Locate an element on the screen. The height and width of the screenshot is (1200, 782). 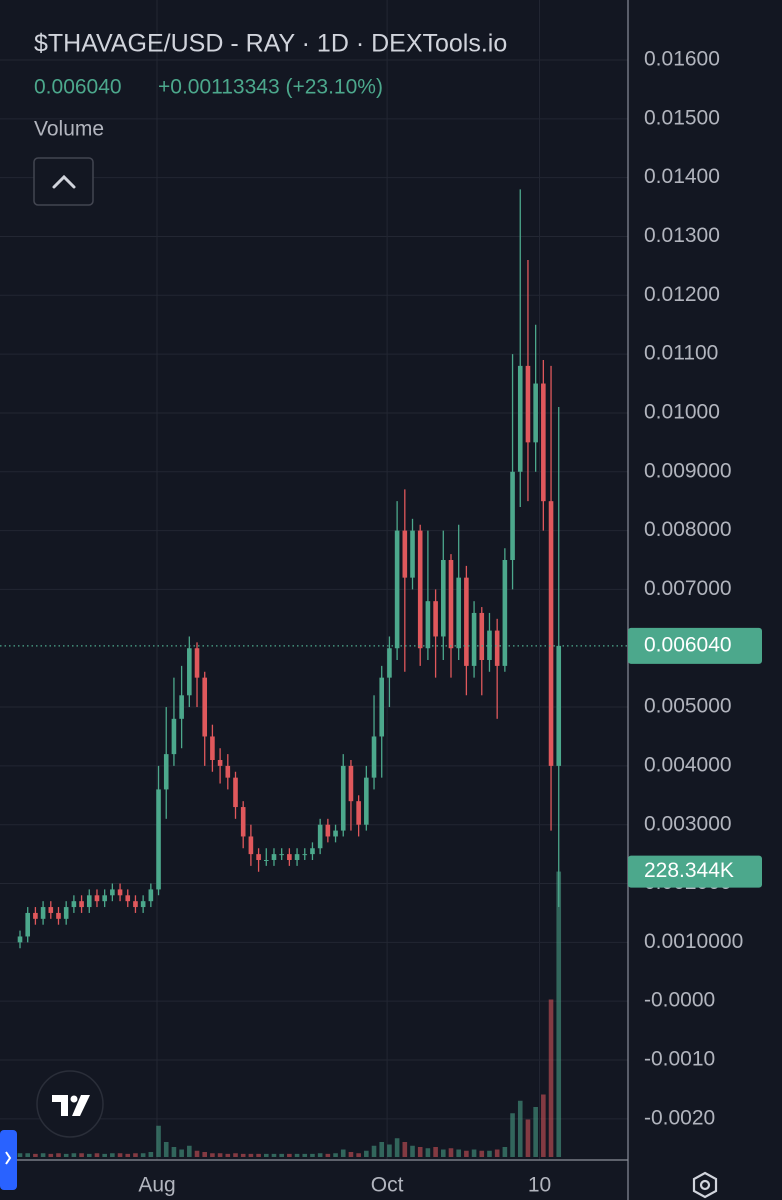
chart-title: $THAVAGE/USD - RAY · 1D · DEXTools.io is located at coordinates (270, 44).